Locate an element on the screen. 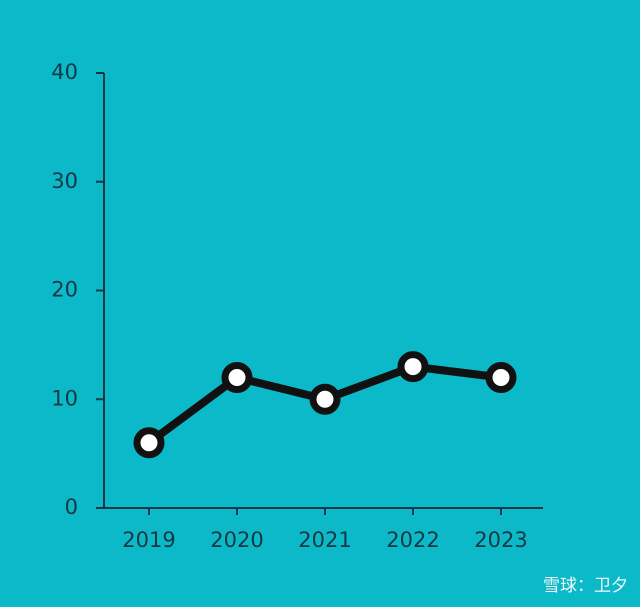 This screenshot has height=607, width=640. x-tick-label: 2022 is located at coordinates (412, 540).